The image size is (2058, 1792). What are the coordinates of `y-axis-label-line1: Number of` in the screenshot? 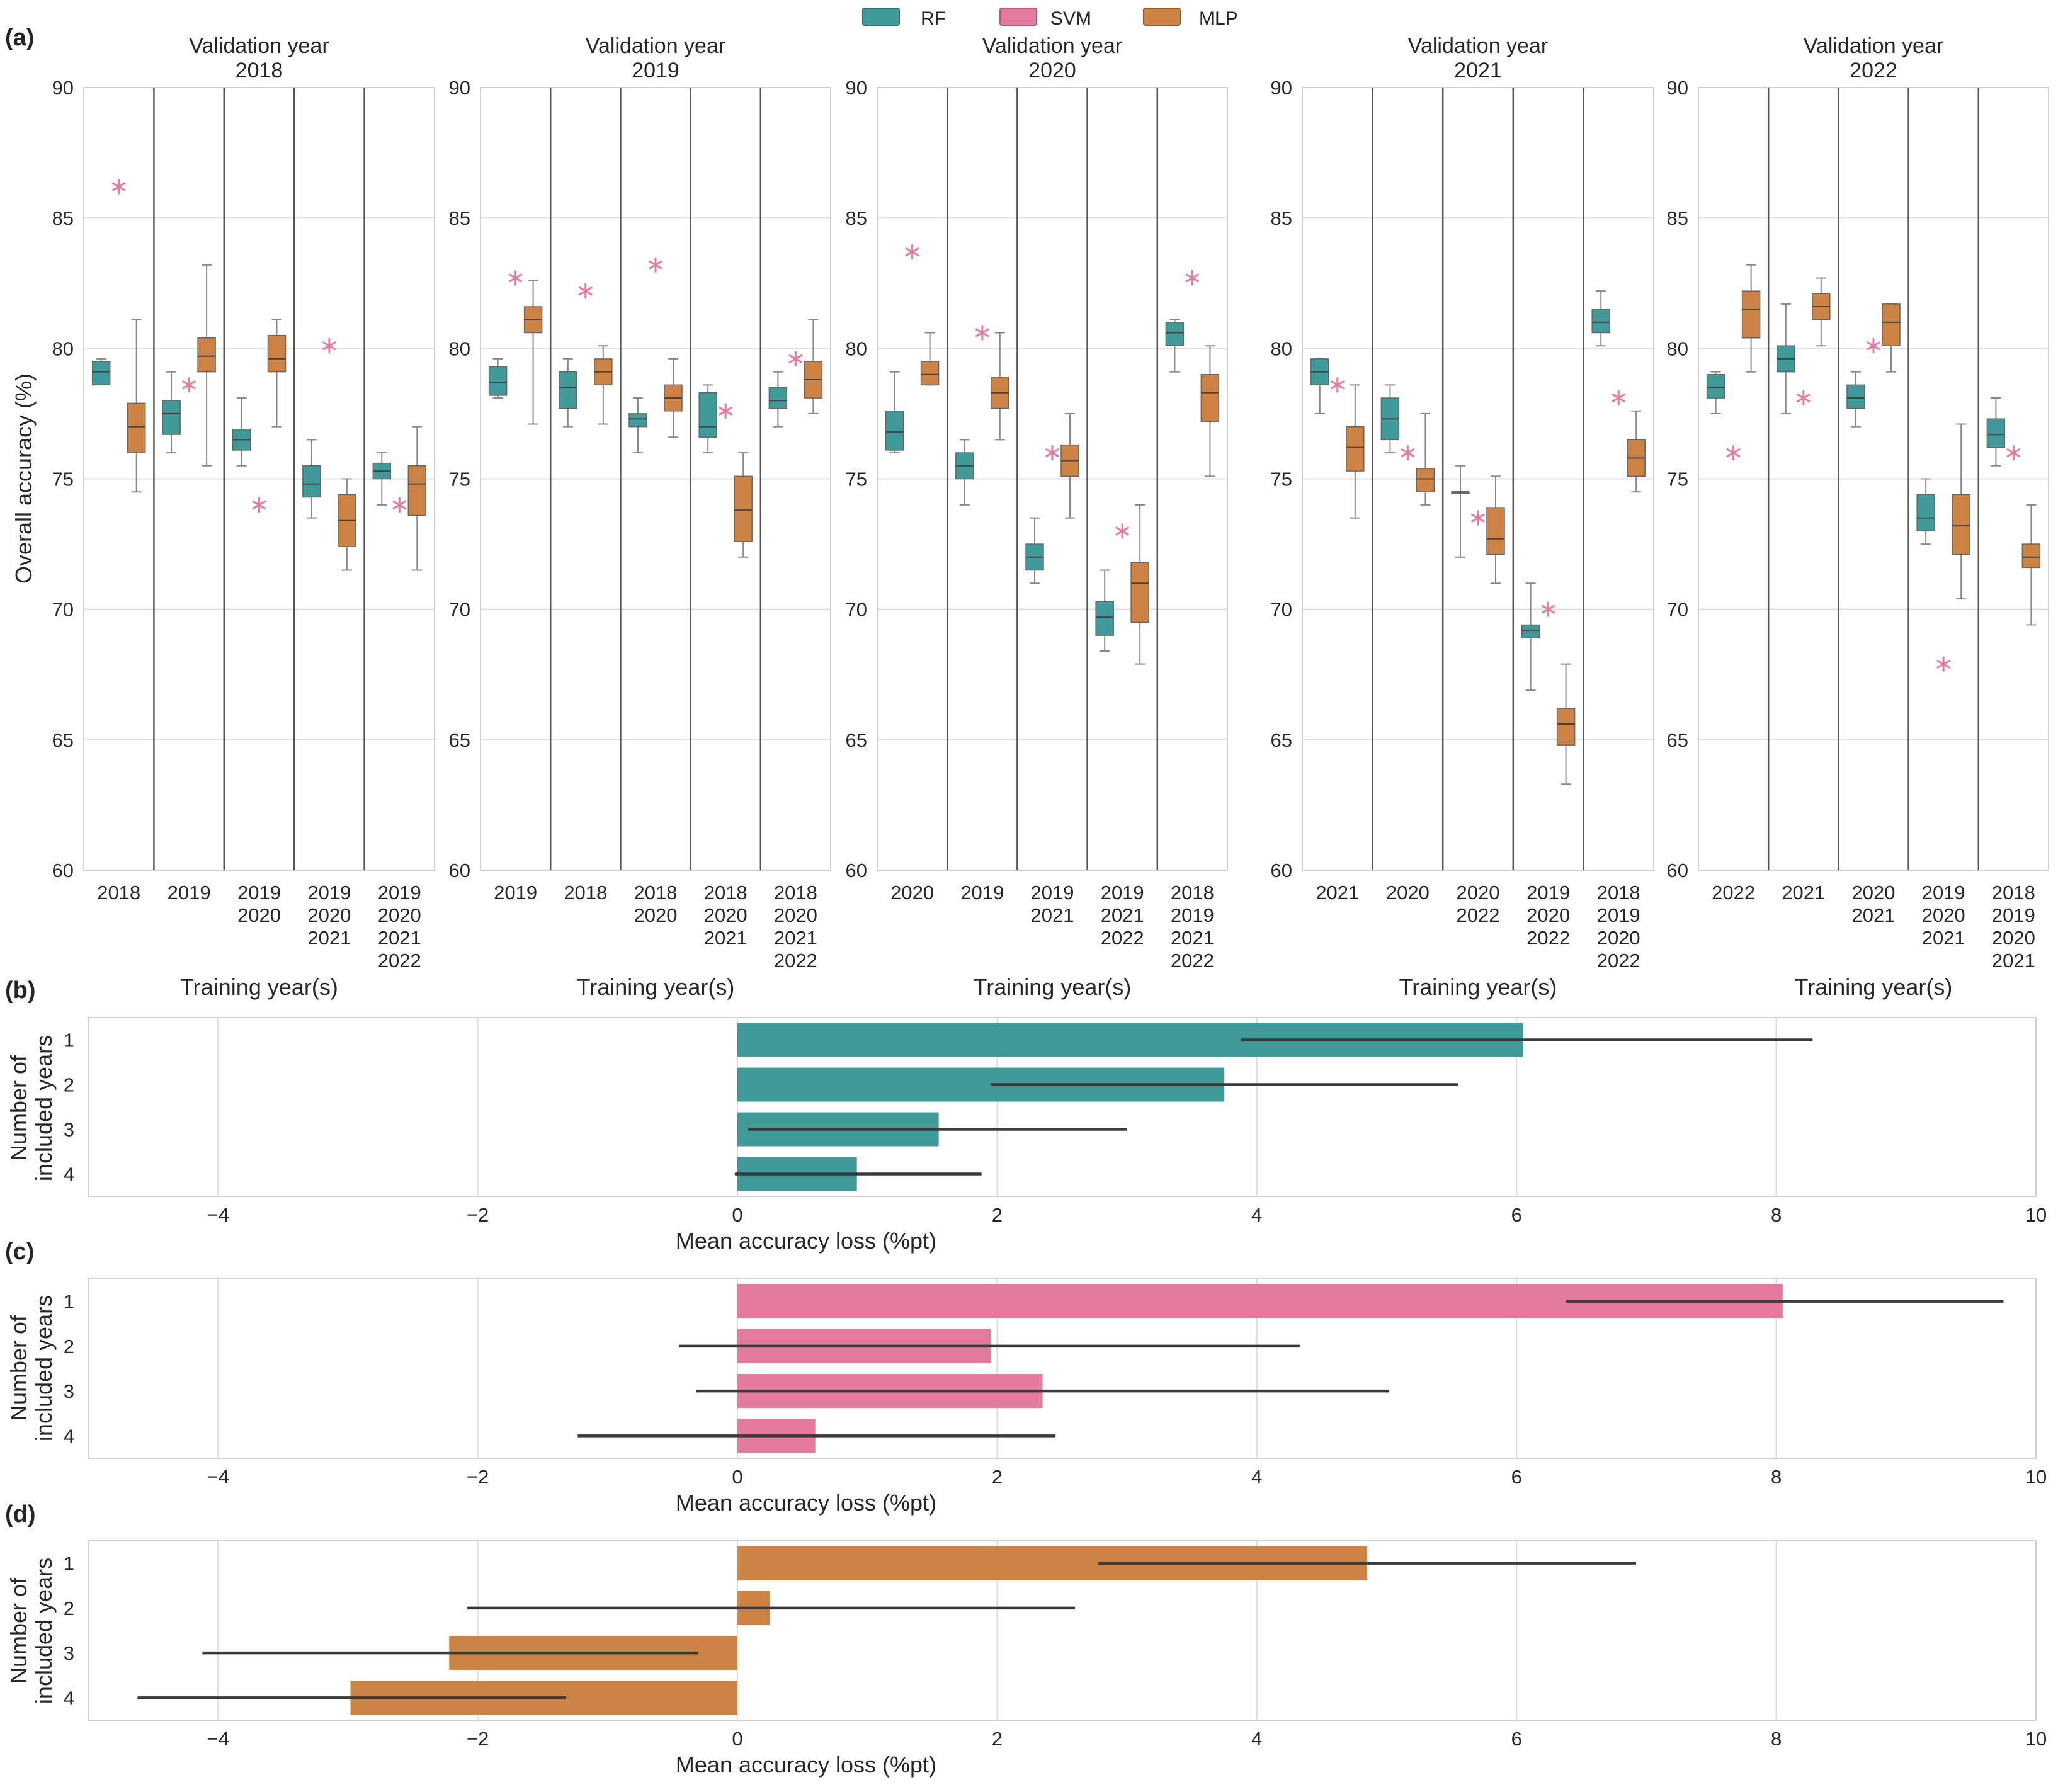 It's located at (18, 1630).